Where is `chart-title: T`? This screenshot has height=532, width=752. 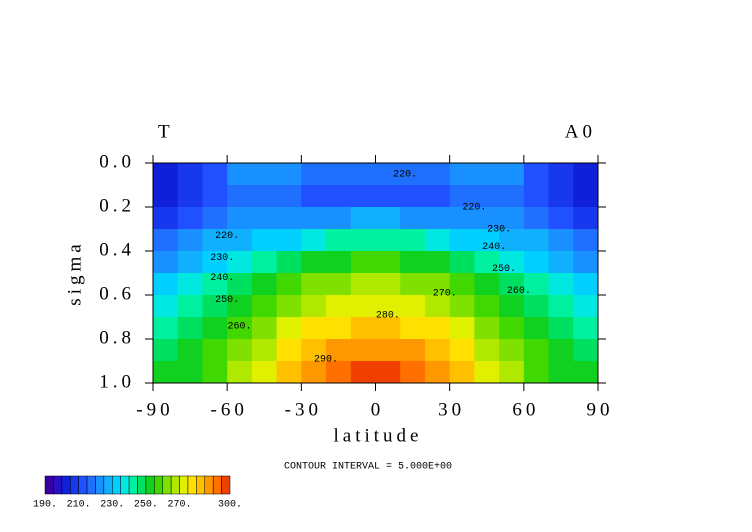
chart-title: T is located at coordinates (166, 131).